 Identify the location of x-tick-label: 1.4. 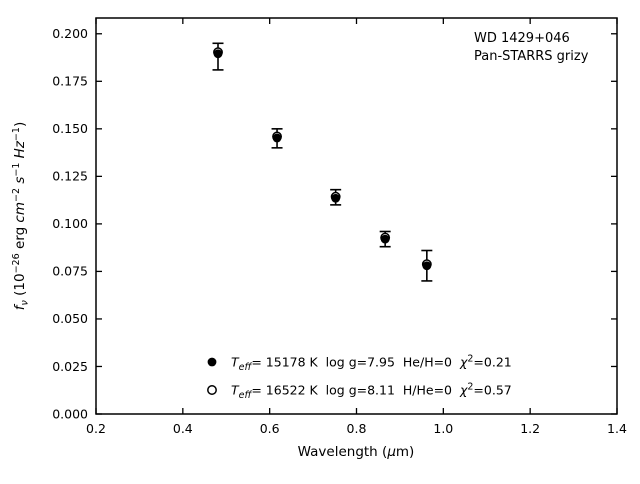
(617, 428).